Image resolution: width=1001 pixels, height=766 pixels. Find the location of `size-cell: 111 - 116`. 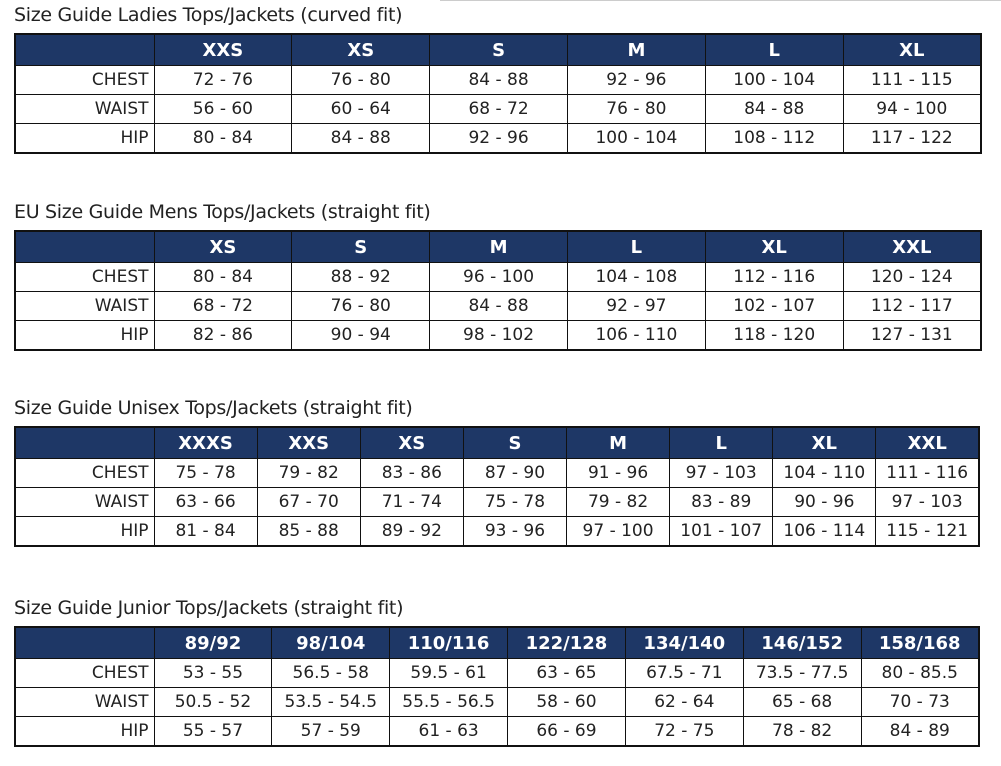

size-cell: 111 - 116 is located at coordinates (927, 473).